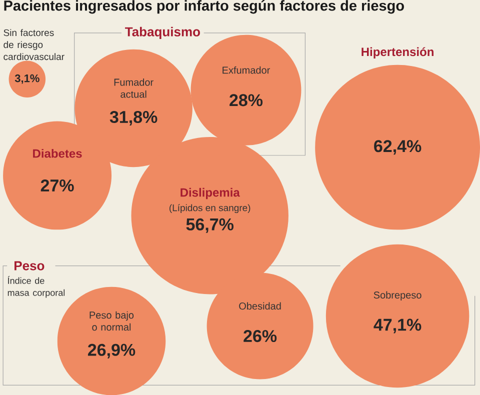 Image resolution: width=480 pixels, height=395 pixels. What do you see at coordinates (162, 32) in the screenshot?
I see `text: Tabaquismo` at bounding box center [162, 32].